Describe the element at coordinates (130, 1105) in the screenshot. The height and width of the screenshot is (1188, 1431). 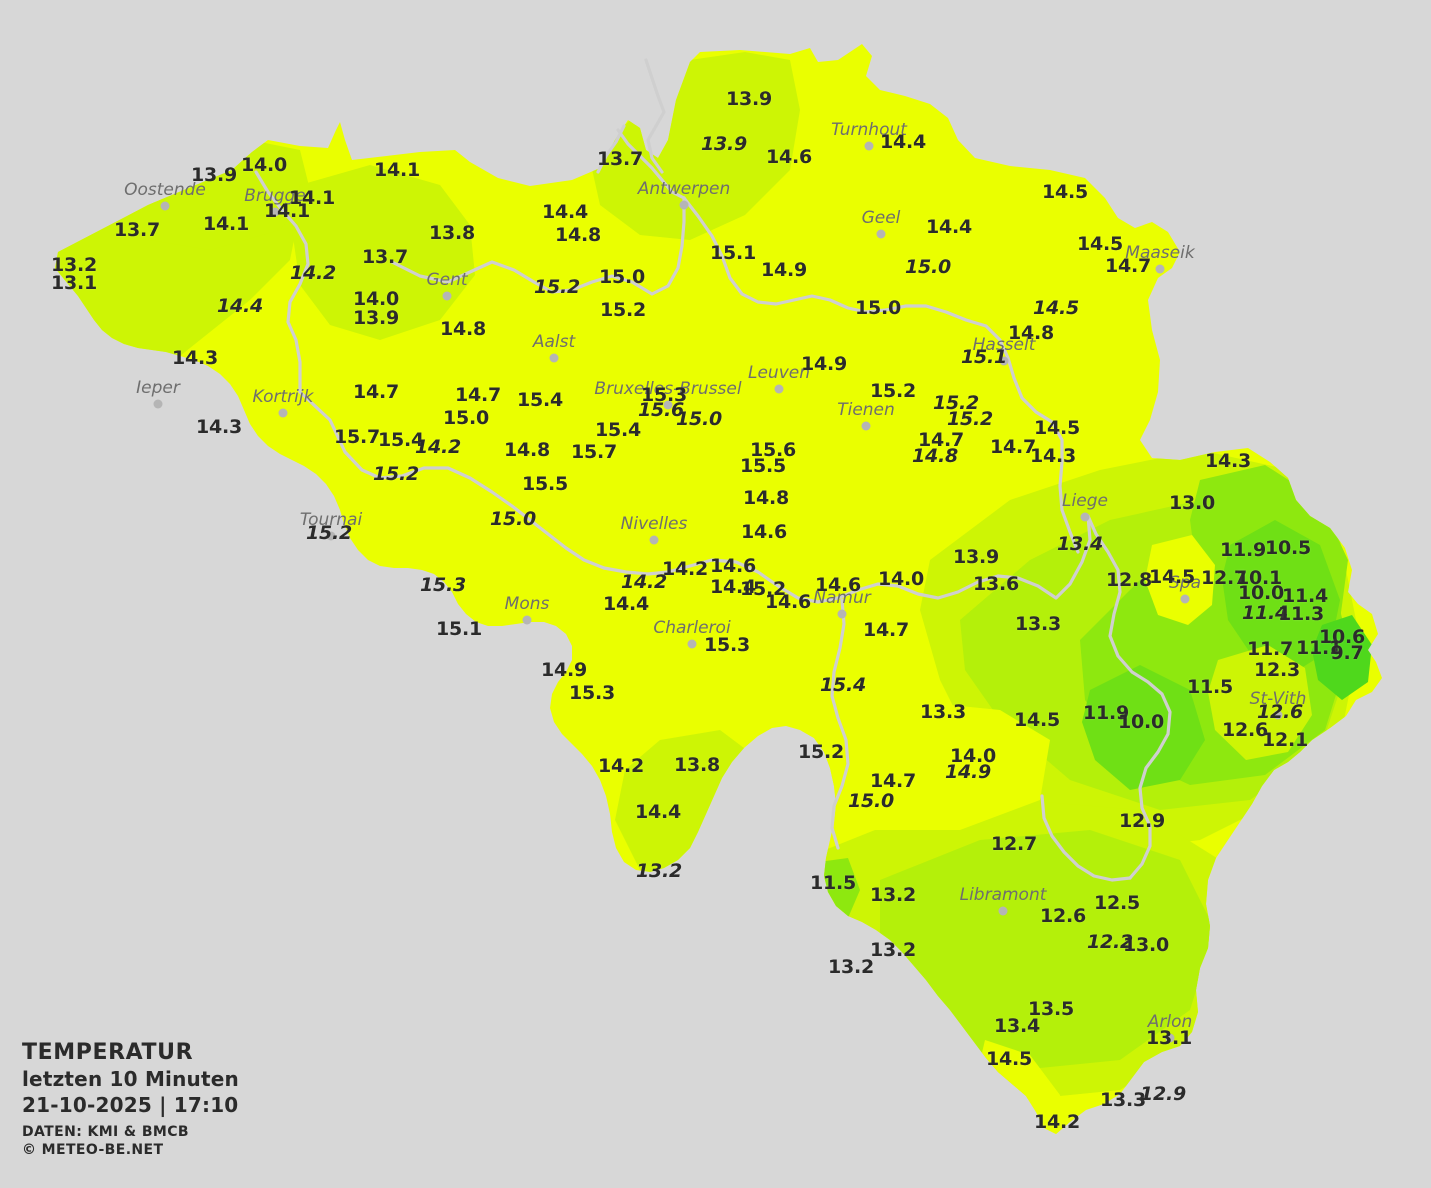
I see `legend-datetime: 21-10-2025 | 17:10` at that location.